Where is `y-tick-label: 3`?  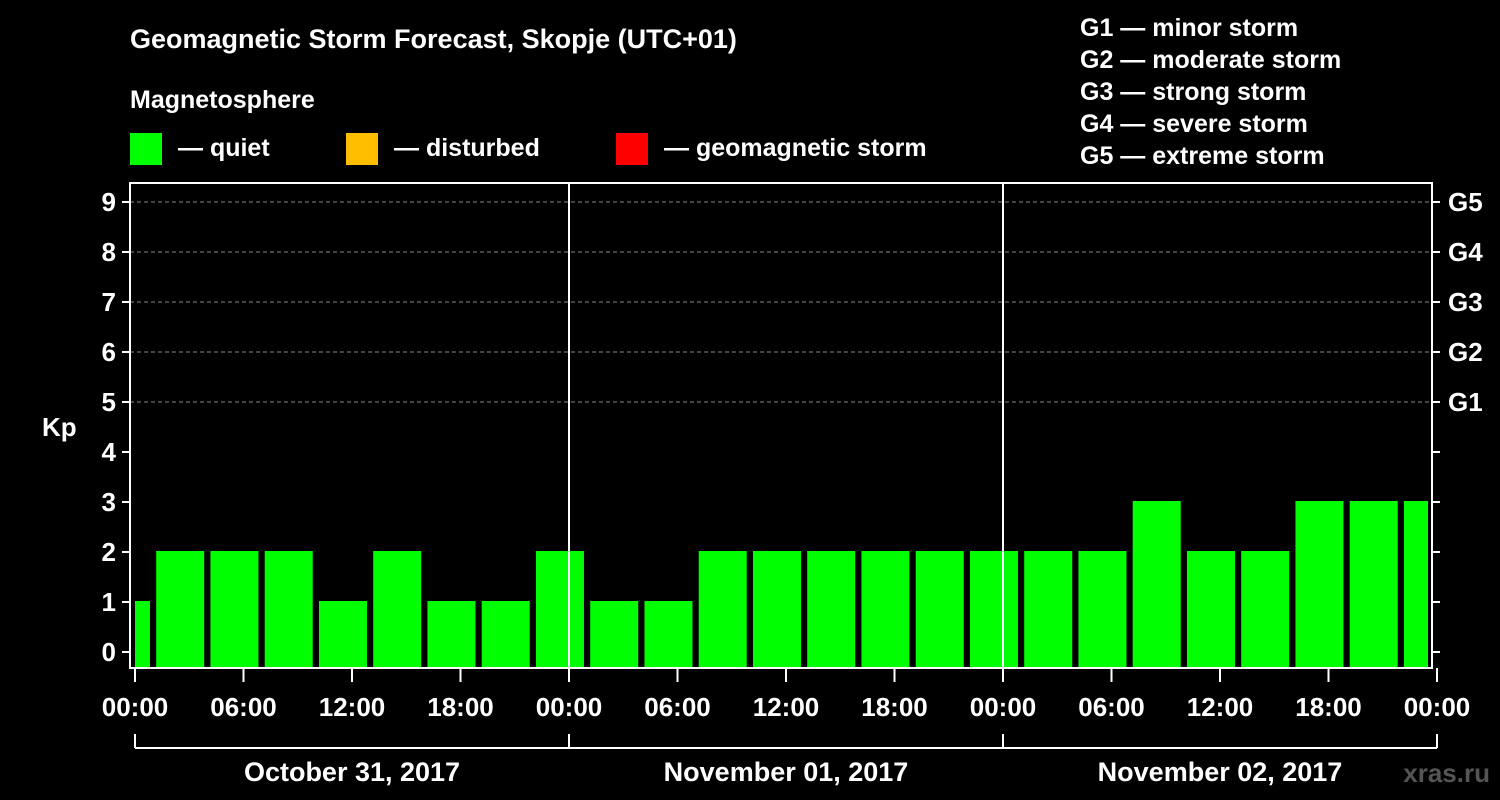
y-tick-label: 3 is located at coordinates (109, 502).